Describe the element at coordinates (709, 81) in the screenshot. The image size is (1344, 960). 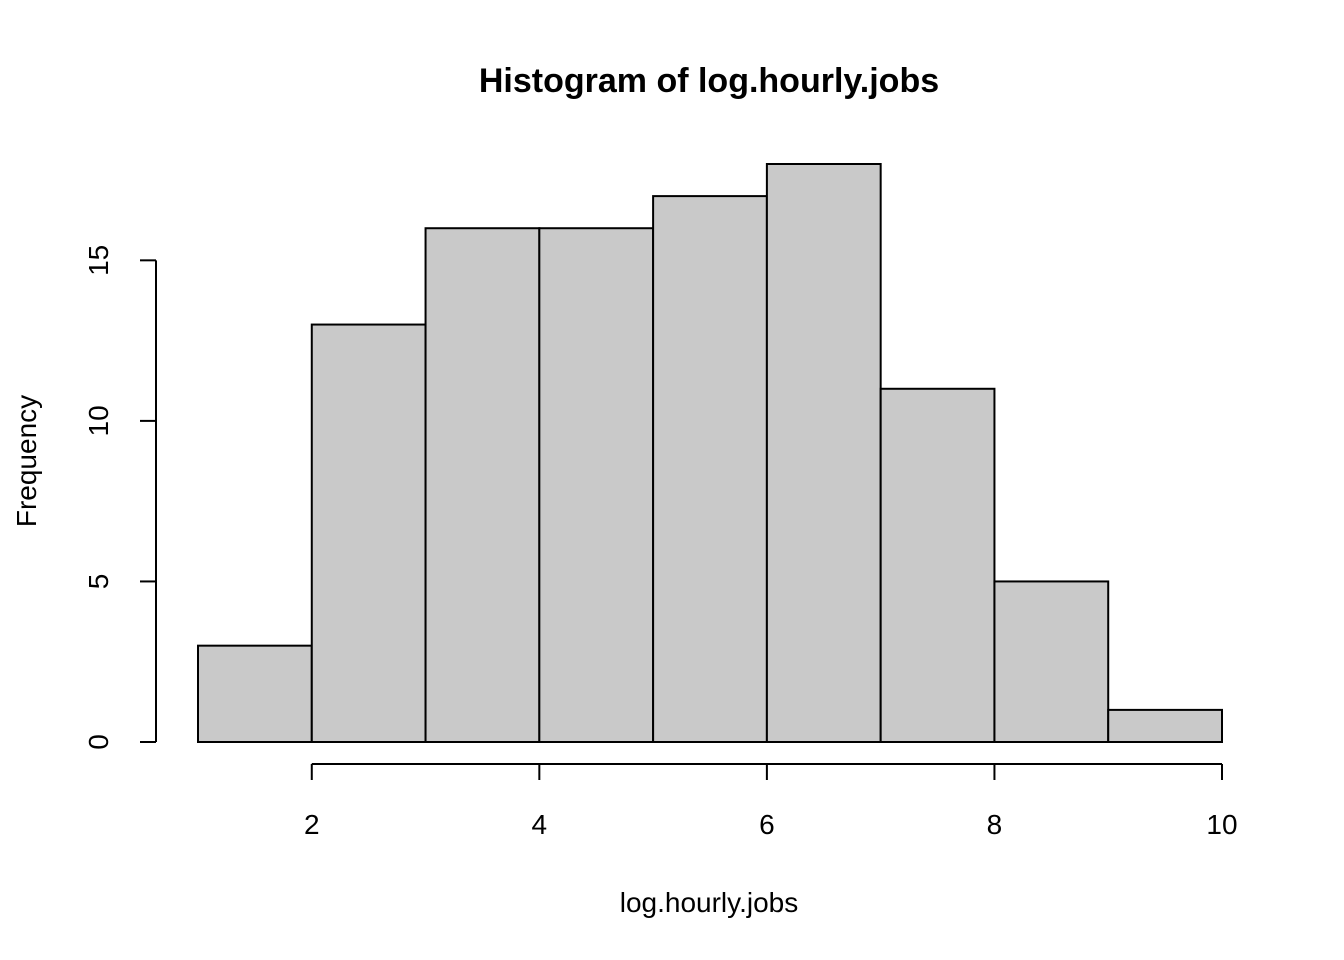
I see `chart-title: Histogram of log.hourly.jobs` at that location.